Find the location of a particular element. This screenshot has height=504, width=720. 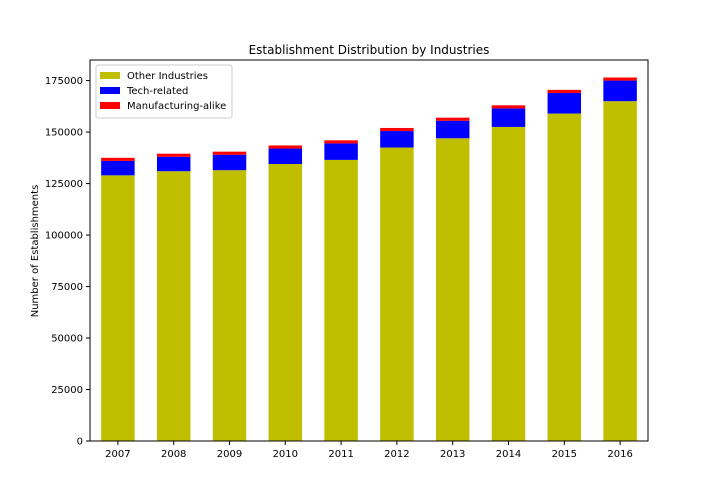

legend-box is located at coordinates (164, 91).